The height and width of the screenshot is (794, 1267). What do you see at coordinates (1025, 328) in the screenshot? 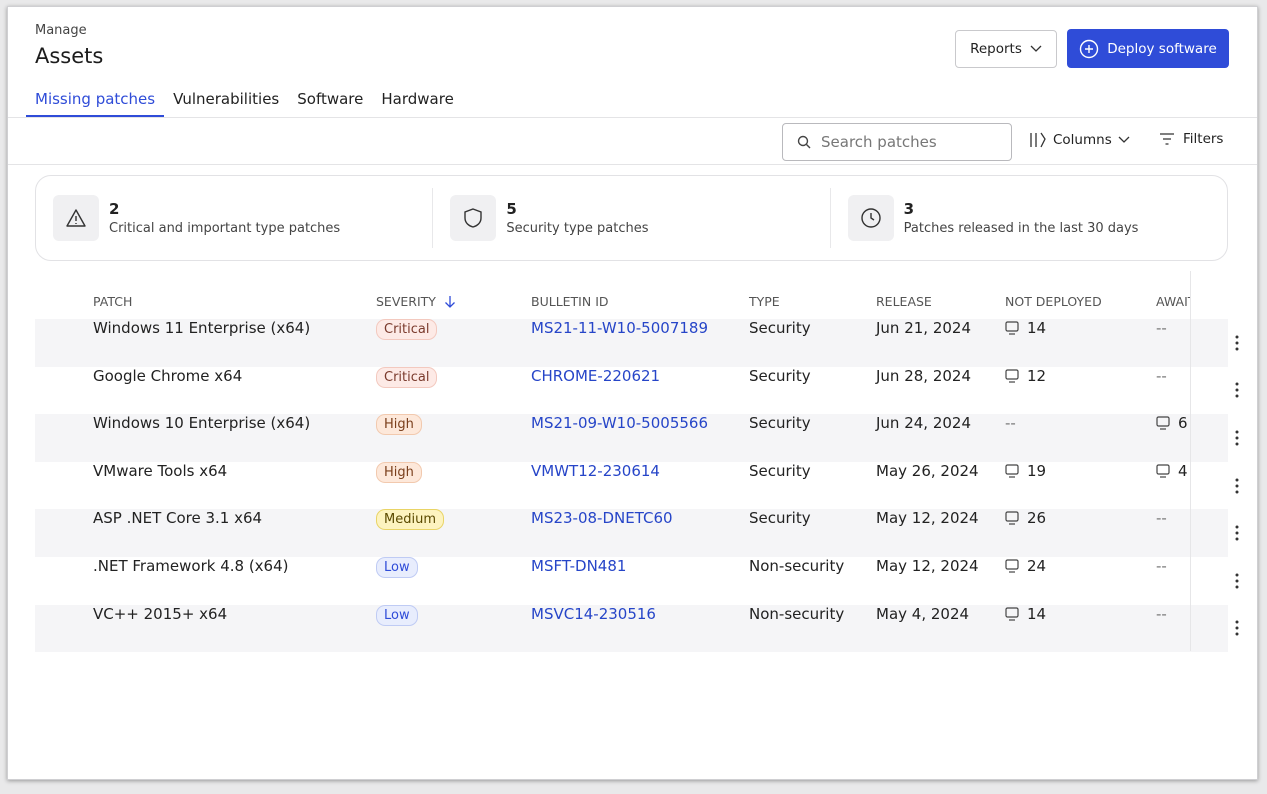
I see `cell: 14` at bounding box center [1025, 328].